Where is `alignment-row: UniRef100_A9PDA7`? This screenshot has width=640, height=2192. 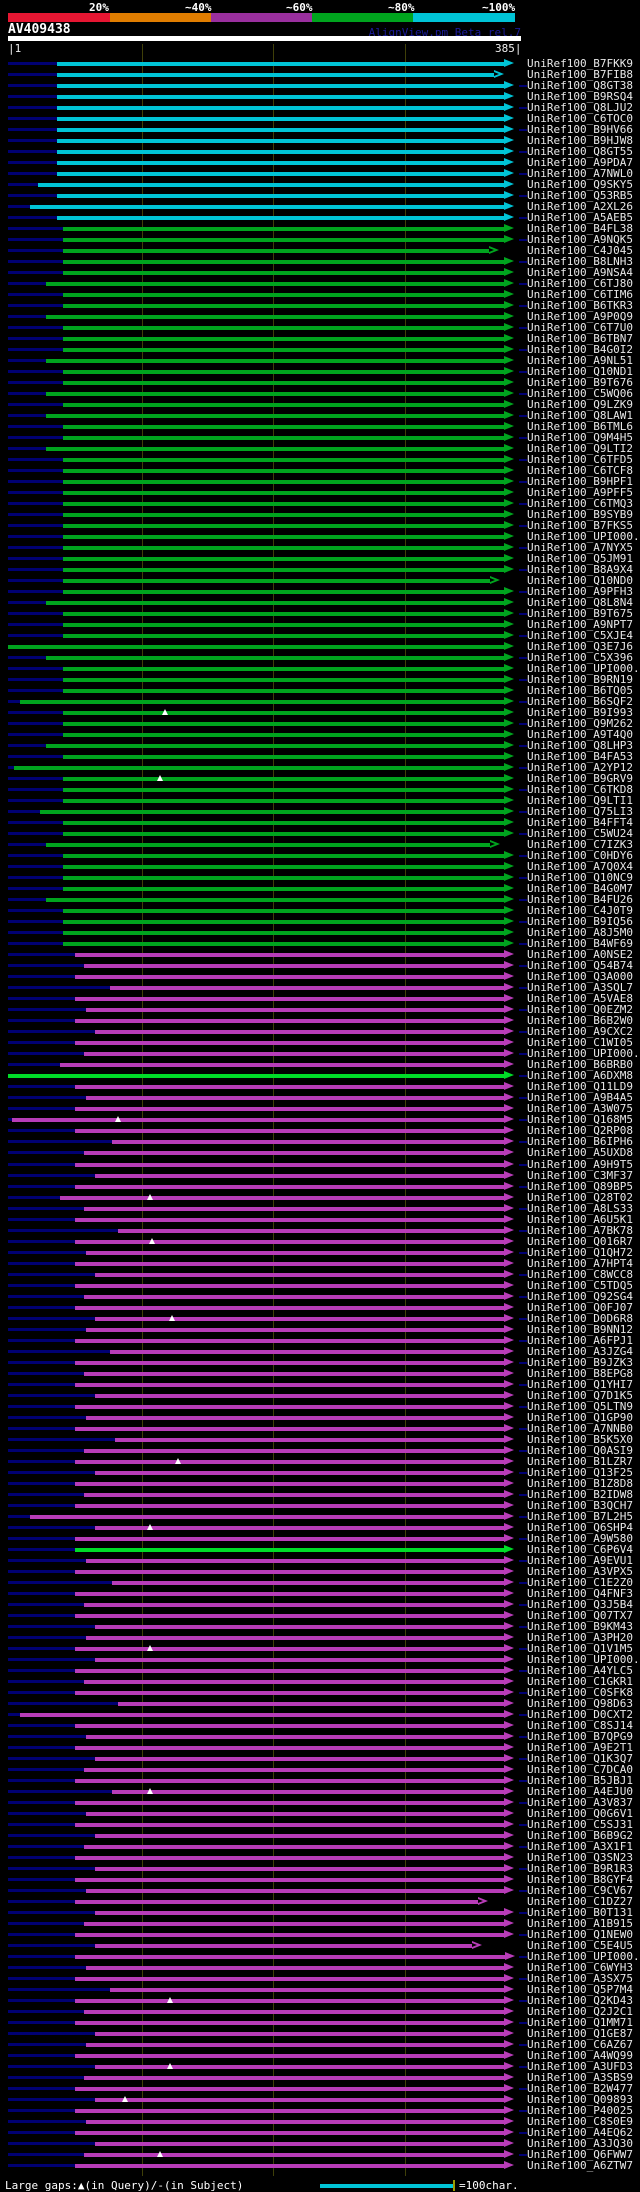
alignment-row: UniRef100_A9PDA7 is located at coordinates (320, 162).